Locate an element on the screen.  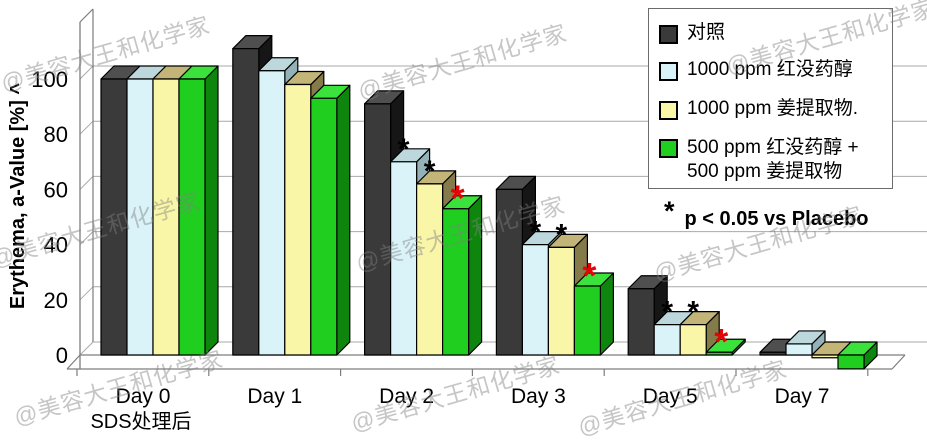
bar-day2-s0 is located at coordinates (378, 229).